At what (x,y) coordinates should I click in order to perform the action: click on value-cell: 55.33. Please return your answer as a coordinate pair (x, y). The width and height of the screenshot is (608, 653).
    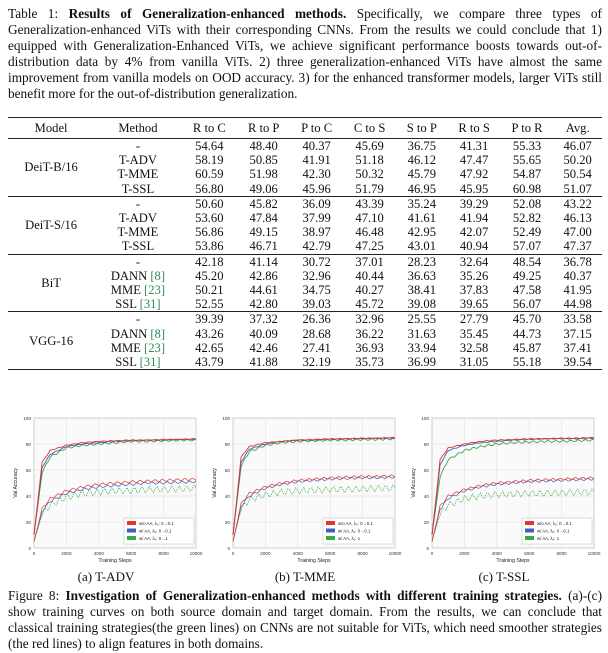
    Looking at the image, I should click on (527, 146).